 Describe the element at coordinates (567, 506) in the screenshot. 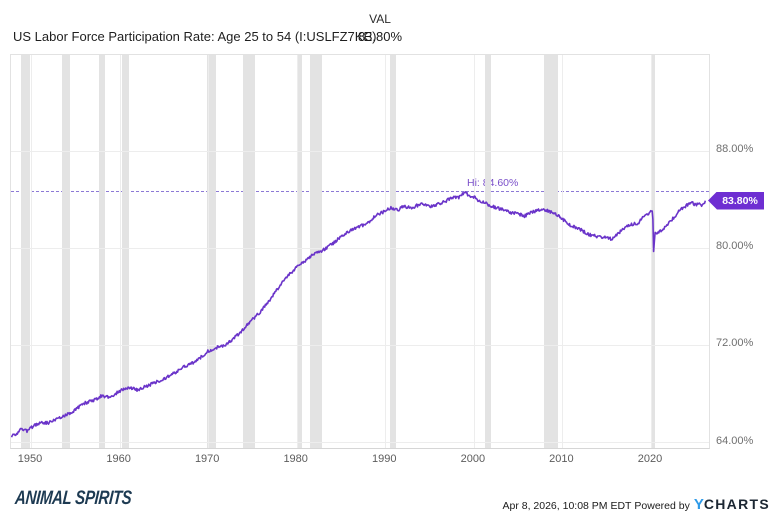

I see `timestamp: Apr 8, 2026, 10:08 PM EDT` at that location.